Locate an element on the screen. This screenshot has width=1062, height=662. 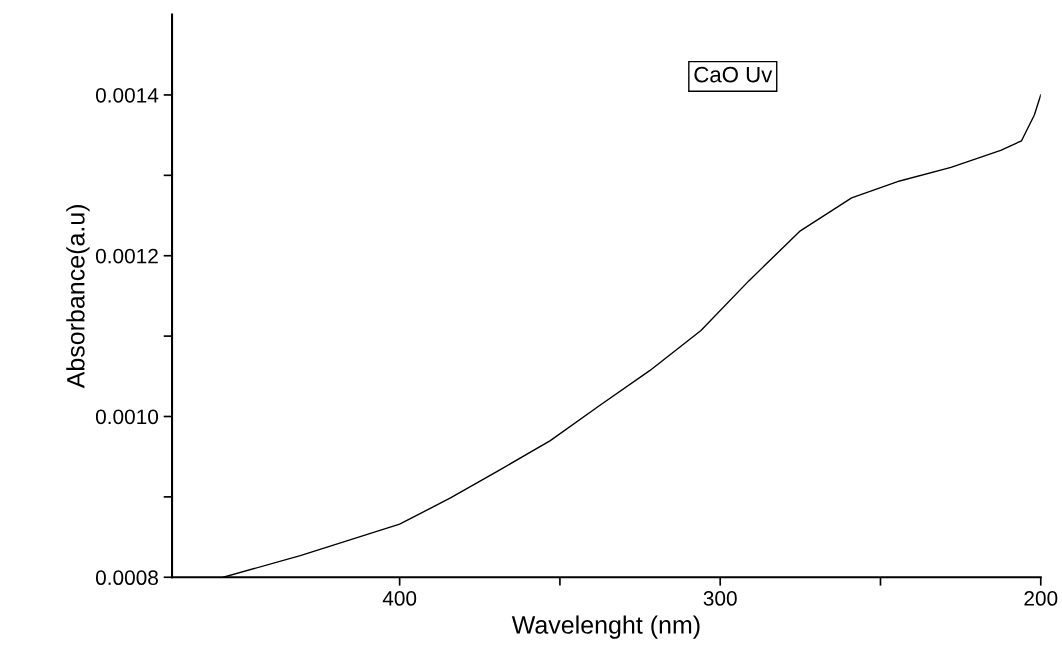
y-tick-label: 0.0014 is located at coordinates (127, 95).